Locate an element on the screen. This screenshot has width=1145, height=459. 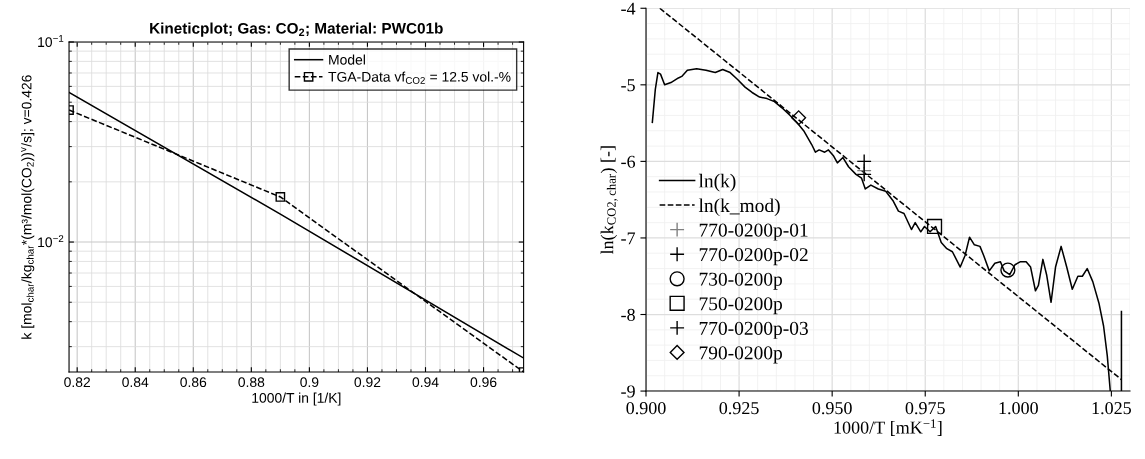
x-tick-label: 0.82 is located at coordinates (77, 382).